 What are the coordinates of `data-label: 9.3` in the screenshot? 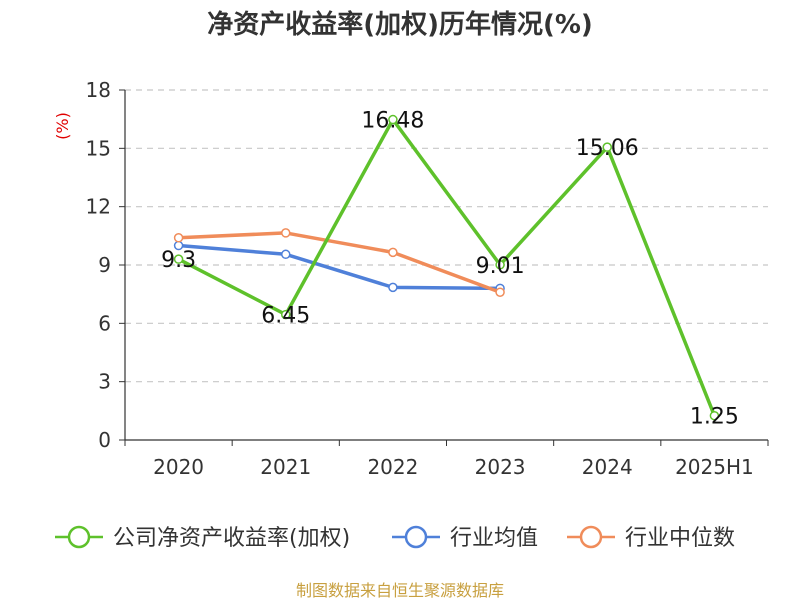 It's located at (178, 260).